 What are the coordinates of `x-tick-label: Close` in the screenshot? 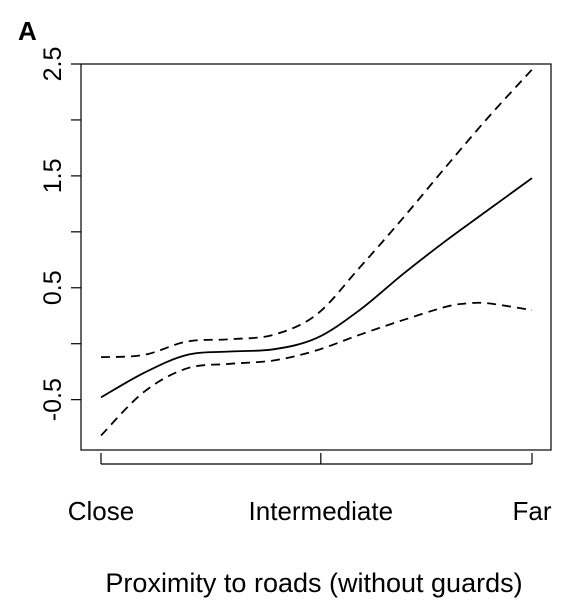 It's located at (101, 511).